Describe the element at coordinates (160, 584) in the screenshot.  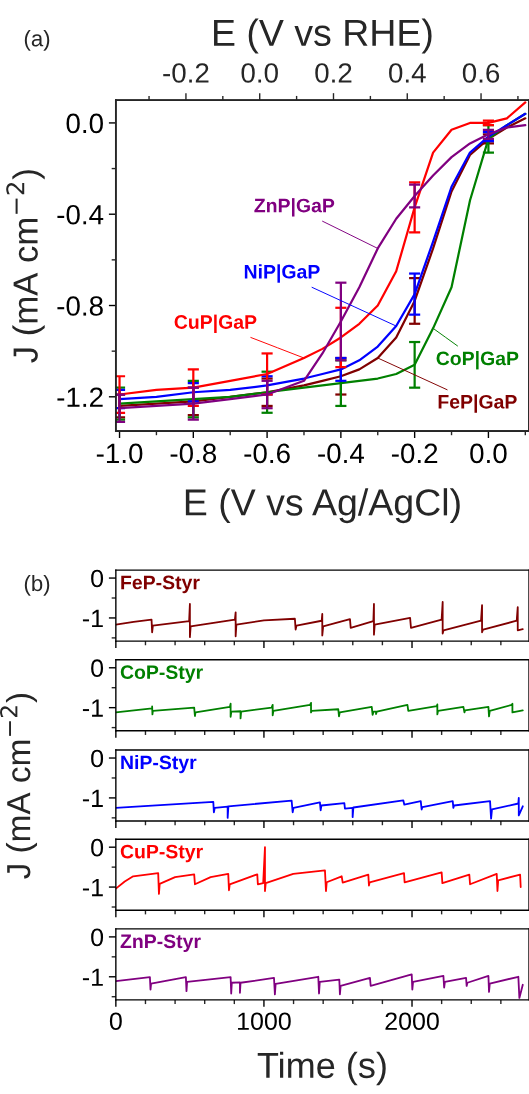
I see `series-label: FeP-Styr` at that location.